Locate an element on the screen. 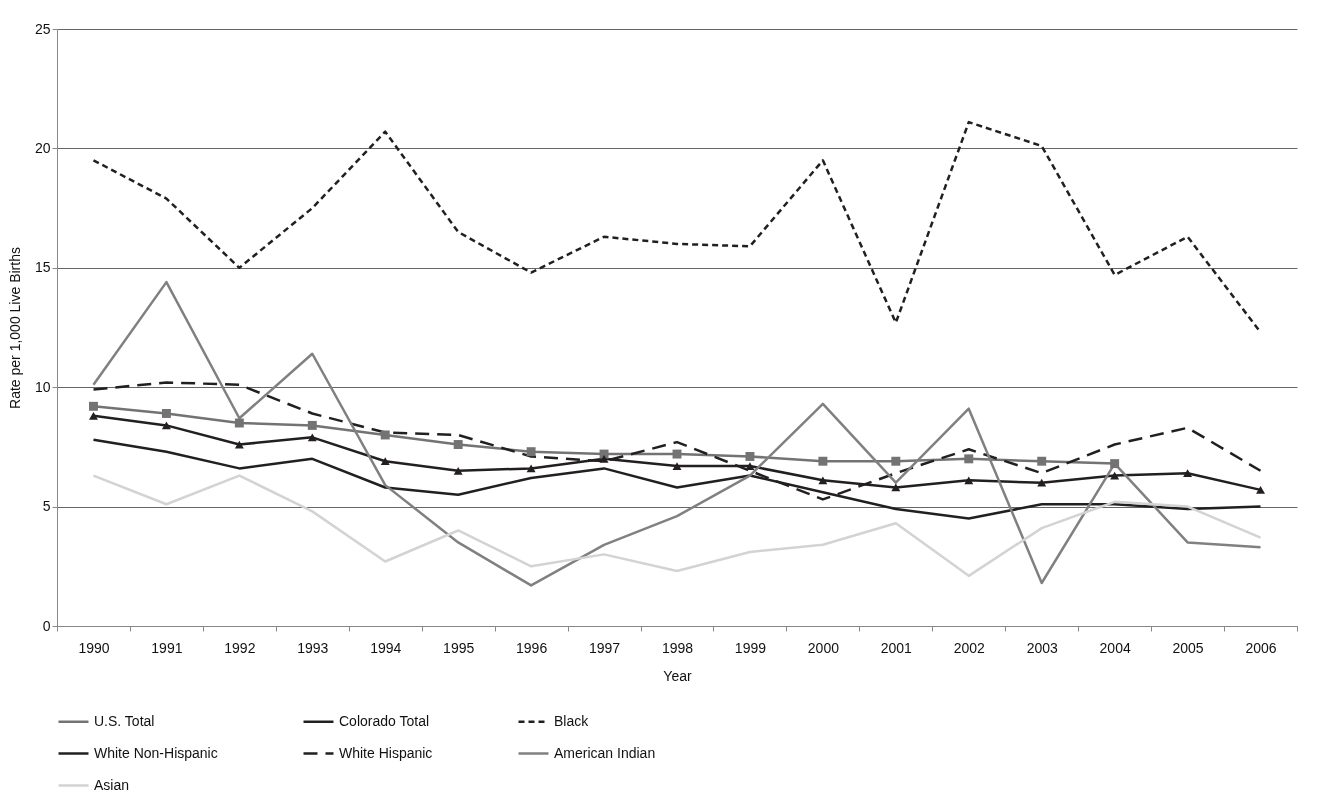 The width and height of the screenshot is (1344, 810). x-tick-label: 1995 is located at coordinates (459, 647).